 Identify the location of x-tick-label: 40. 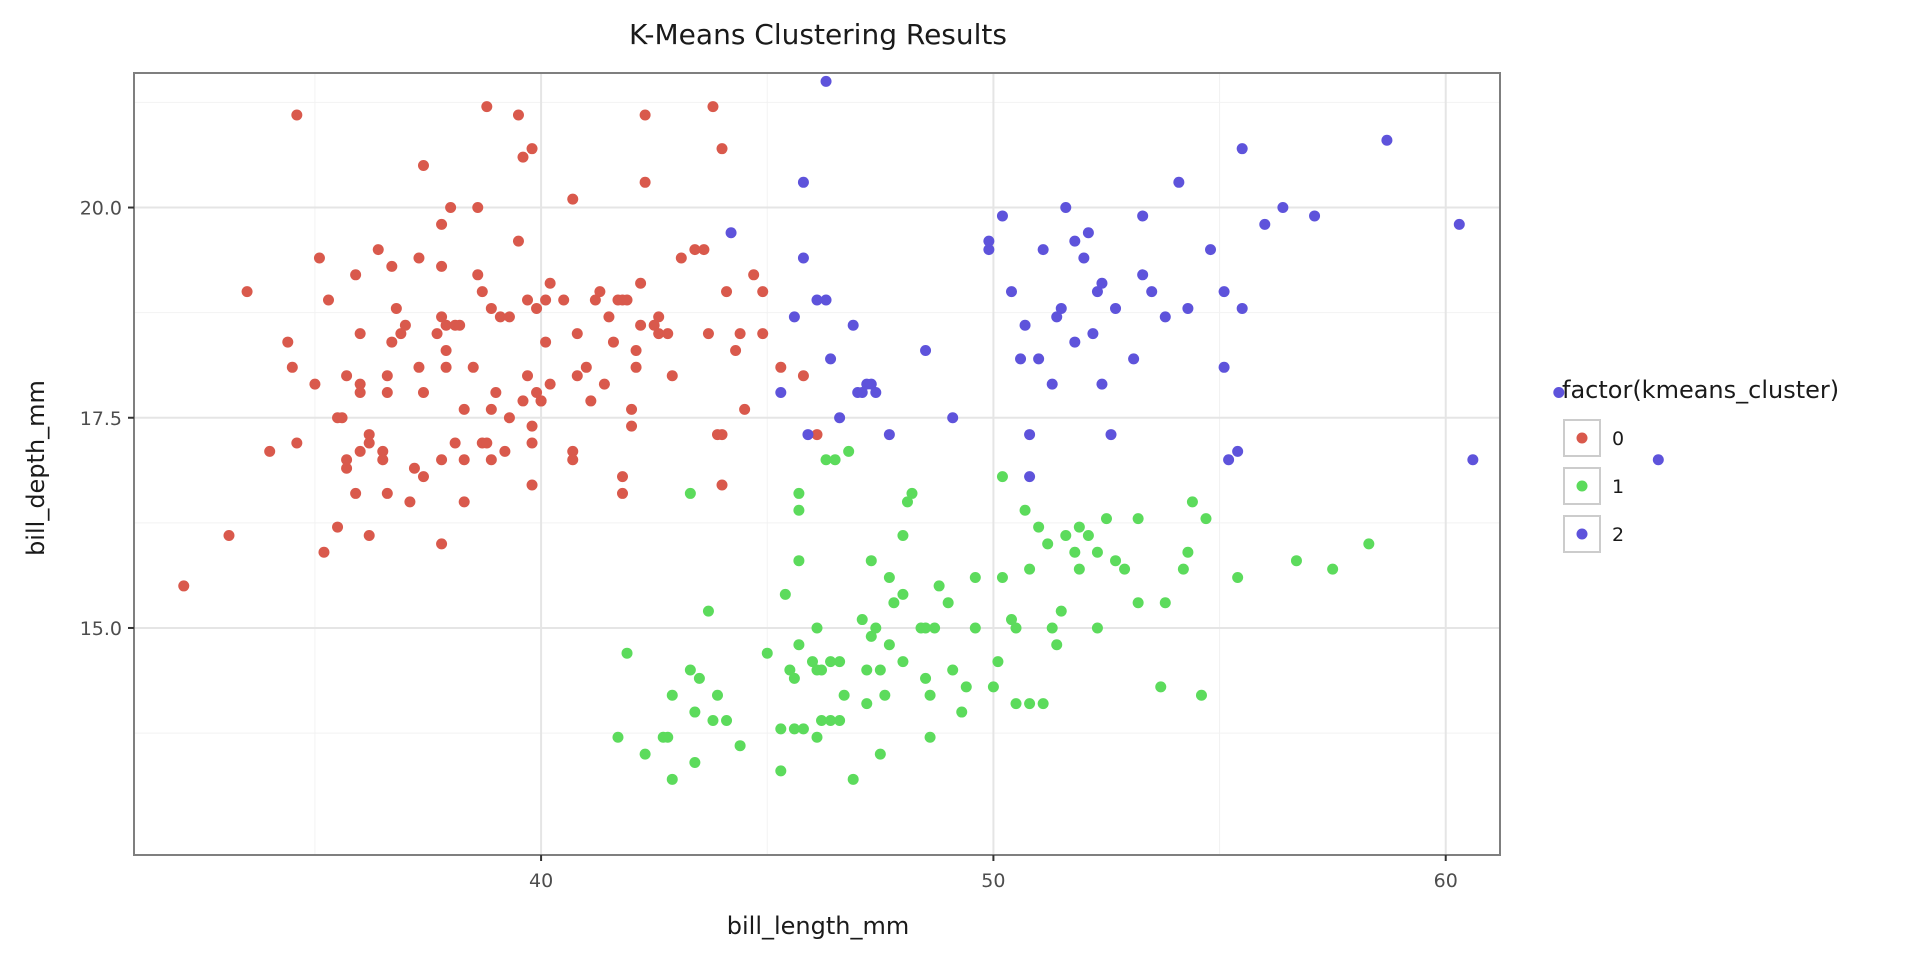
(541, 881).